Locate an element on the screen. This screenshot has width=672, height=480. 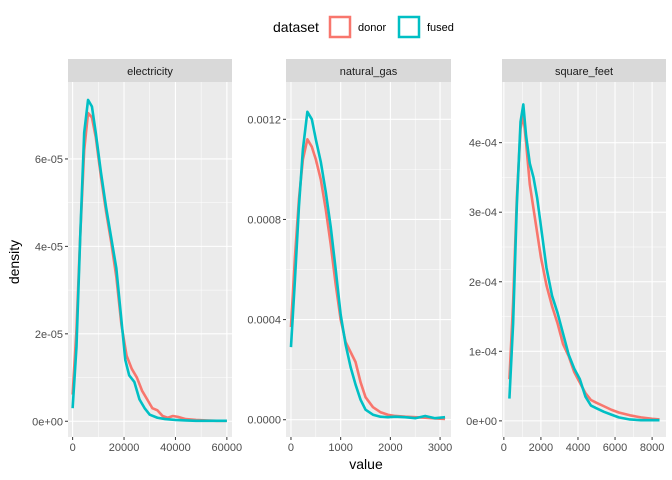
x-tick-label: 60000 is located at coordinates (227, 448).